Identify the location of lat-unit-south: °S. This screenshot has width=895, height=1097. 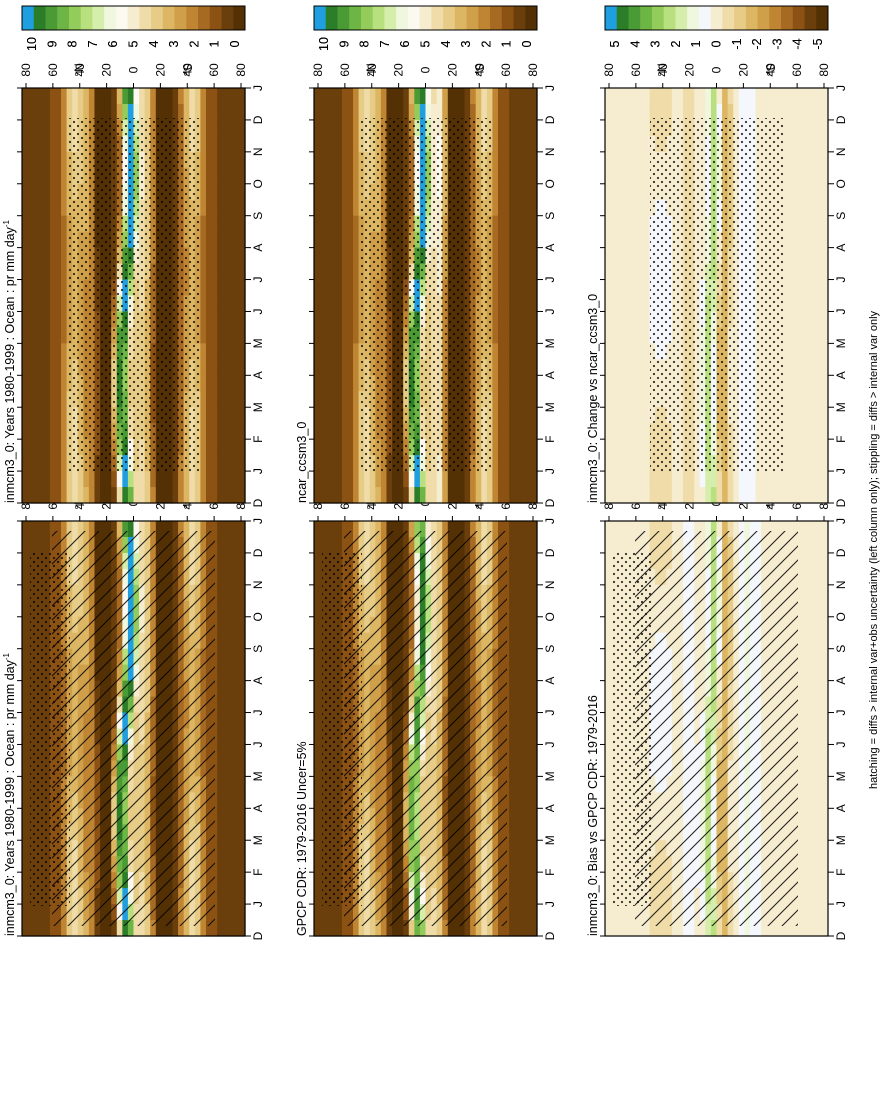
(188, 70).